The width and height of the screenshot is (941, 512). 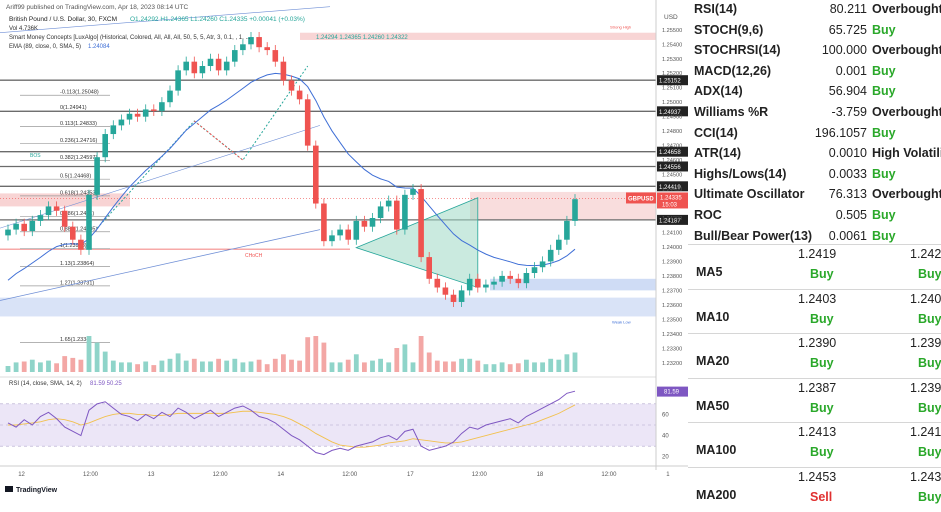 What do you see at coordinates (78, 141) in the screenshot?
I see `fib-label: 0.236(1.24716)` at bounding box center [78, 141].